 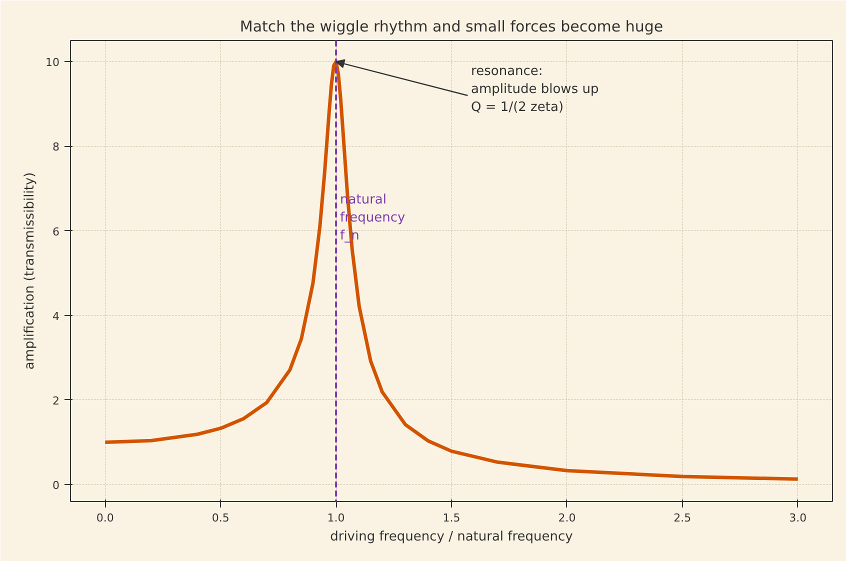 What do you see at coordinates (30, 271) in the screenshot?
I see `y-axis-title: amplification (transmissibility)` at bounding box center [30, 271].